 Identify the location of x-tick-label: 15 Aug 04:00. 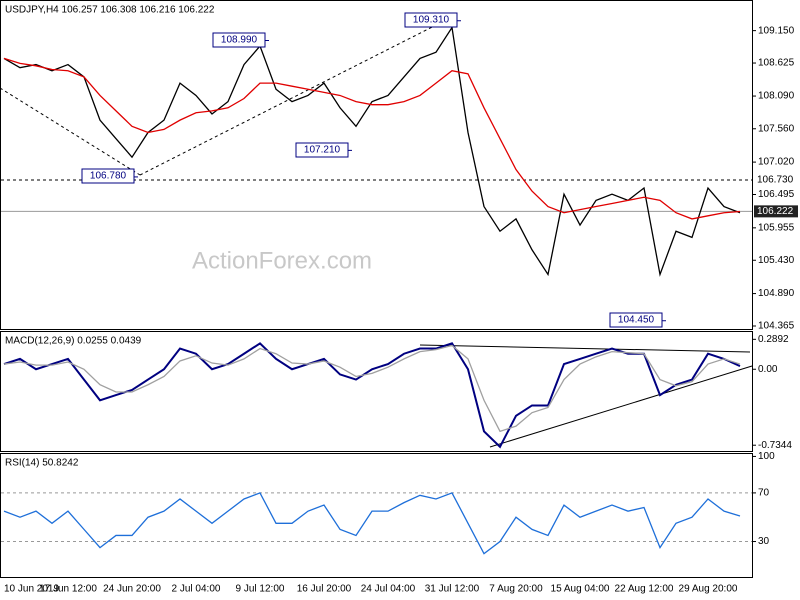
(580, 589).